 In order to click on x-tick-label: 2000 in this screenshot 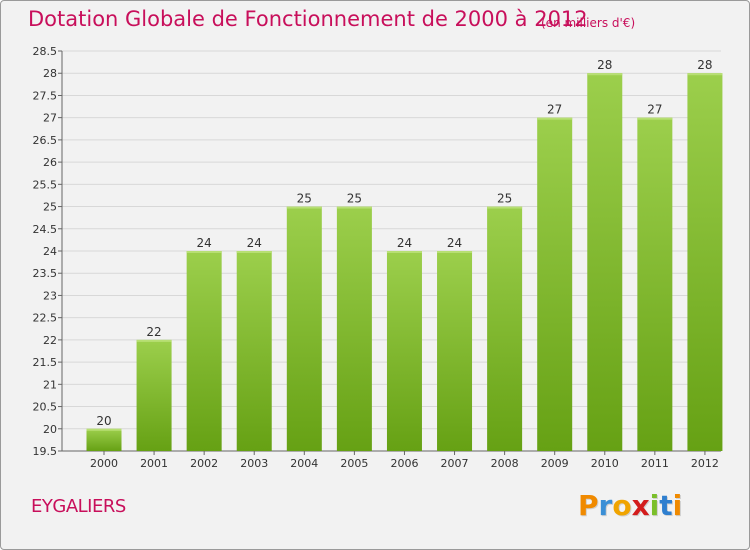, I will do `click(104, 463)`.